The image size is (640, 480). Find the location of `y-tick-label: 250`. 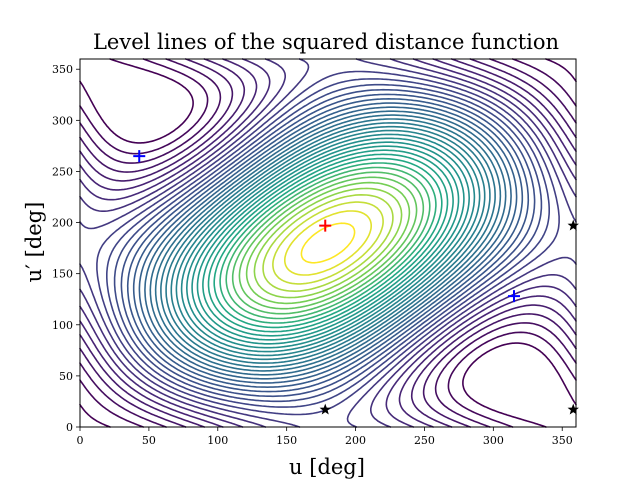

y-tick-label: 250 is located at coordinates (62, 171).